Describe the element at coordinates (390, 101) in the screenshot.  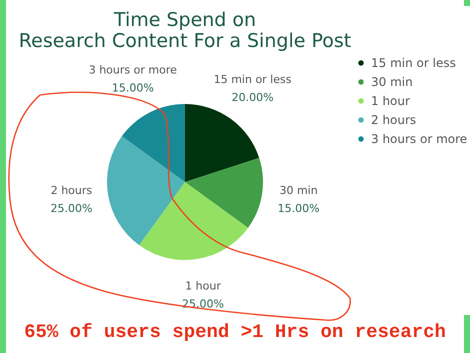
I see `legend-label: 1 hour` at that location.